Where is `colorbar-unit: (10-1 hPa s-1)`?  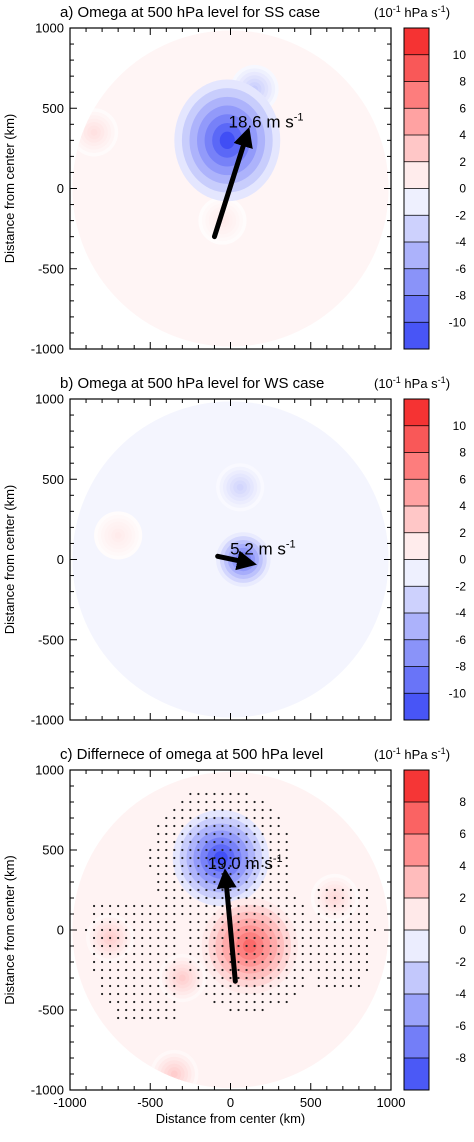
colorbar-unit: (10-1 hPa s-1) is located at coordinates (412, 383).